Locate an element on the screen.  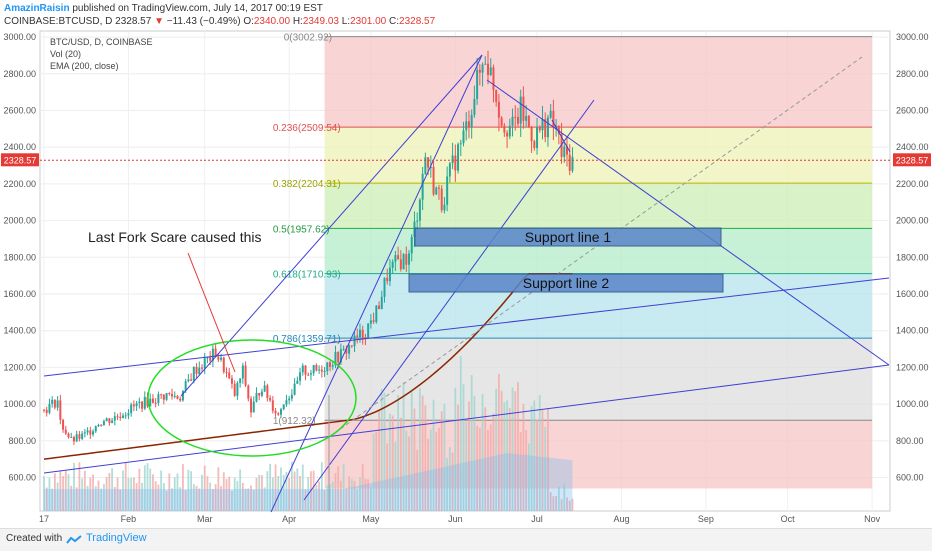
support-line-2-box is located at coordinates (566, 283).